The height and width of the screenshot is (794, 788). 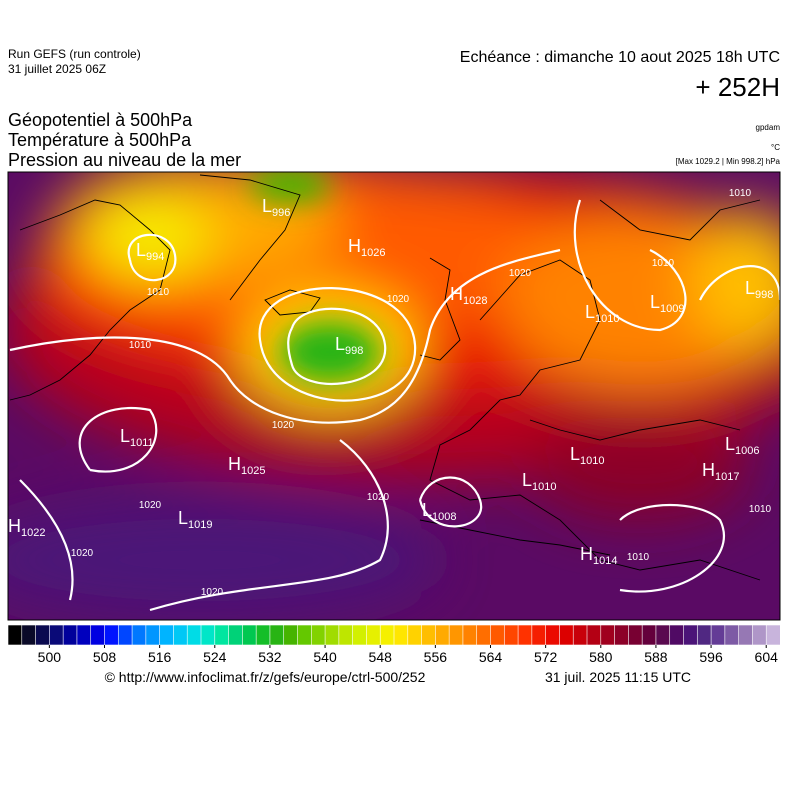 I want to click on pressure-center: L1010, so click(x=602, y=313).